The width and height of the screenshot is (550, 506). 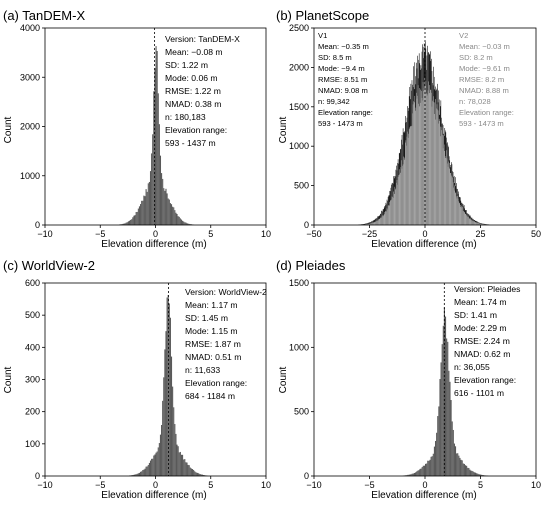 What do you see at coordinates (335, 57) in the screenshot?
I see `stat-line: SD: 8.5 m` at bounding box center [335, 57].